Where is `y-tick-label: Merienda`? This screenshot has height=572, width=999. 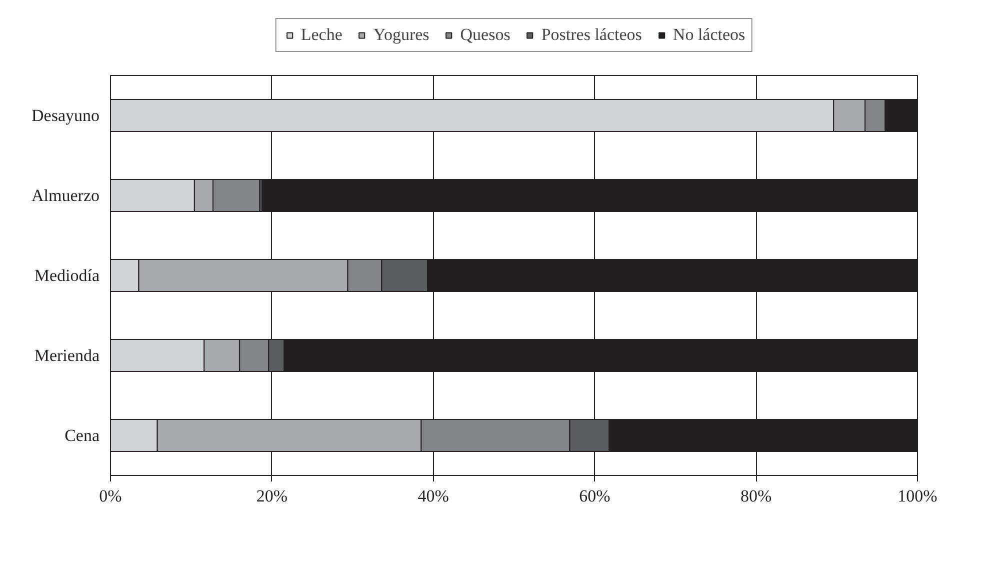 y-tick-label: Merienda is located at coordinates (67, 355).